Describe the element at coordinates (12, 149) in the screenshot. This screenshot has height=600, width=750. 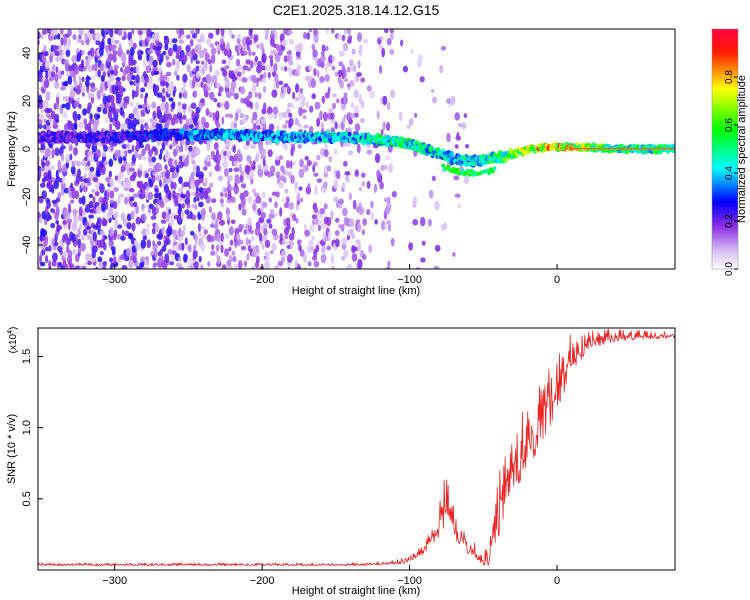
I see `spectrogram-y-axis-label: Frequency (Hz)` at that location.